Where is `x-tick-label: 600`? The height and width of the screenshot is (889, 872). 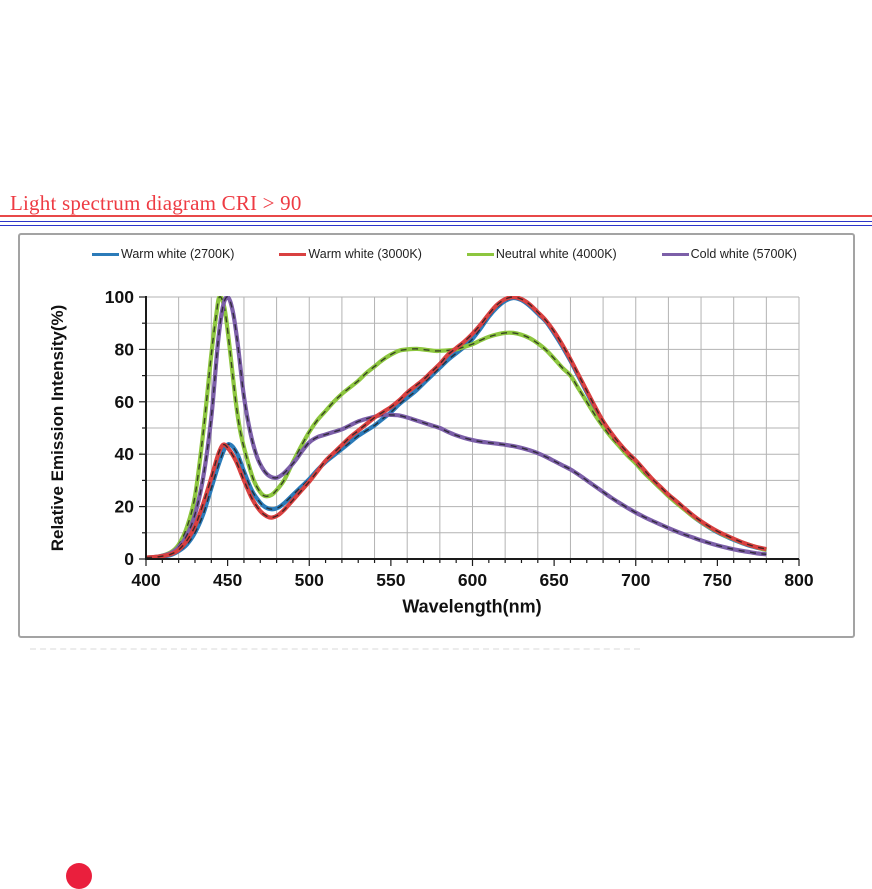
x-tick-label: 600 is located at coordinates (472, 580).